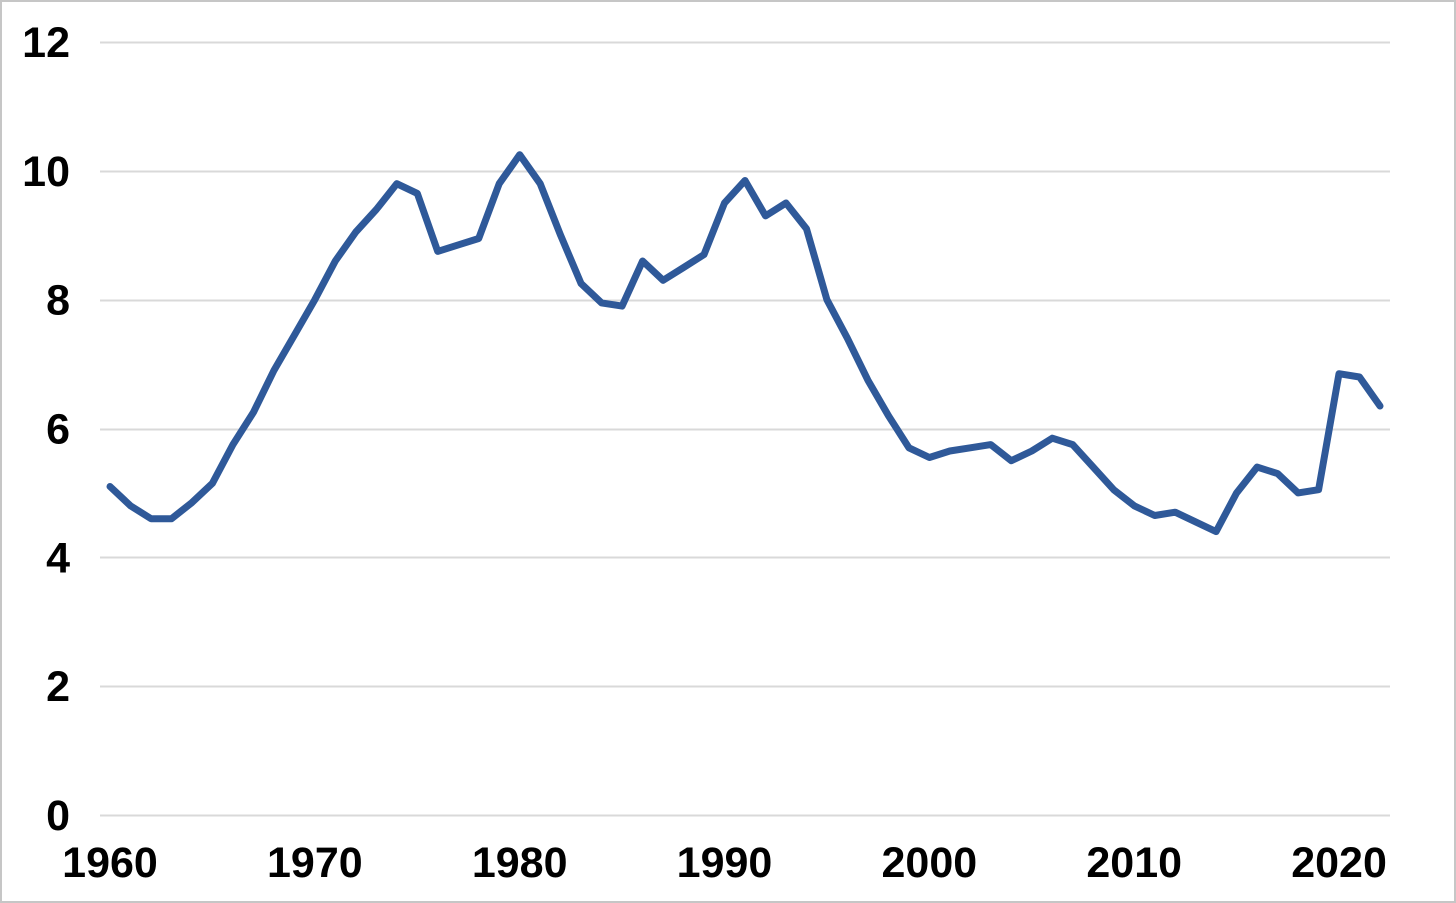 The height and width of the screenshot is (903, 1456). What do you see at coordinates (315, 863) in the screenshot?
I see `x-tick-label-1970: 1970` at bounding box center [315, 863].